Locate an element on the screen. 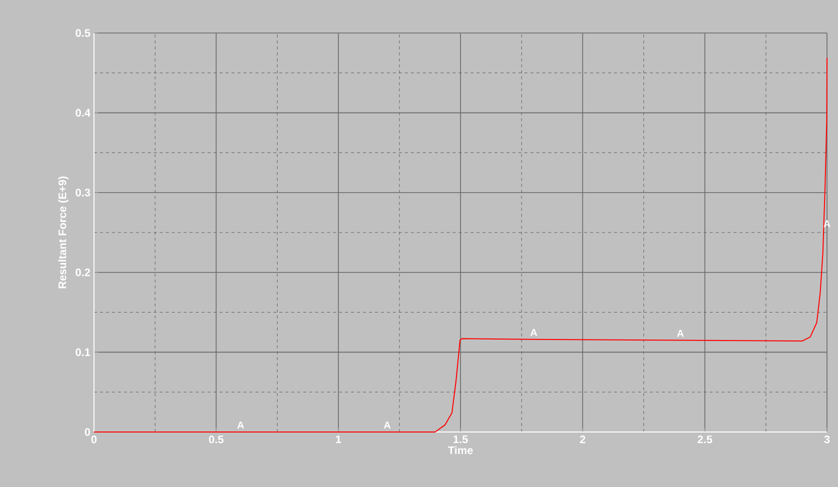  y-tick-label: 0.5 is located at coordinates (83, 33).